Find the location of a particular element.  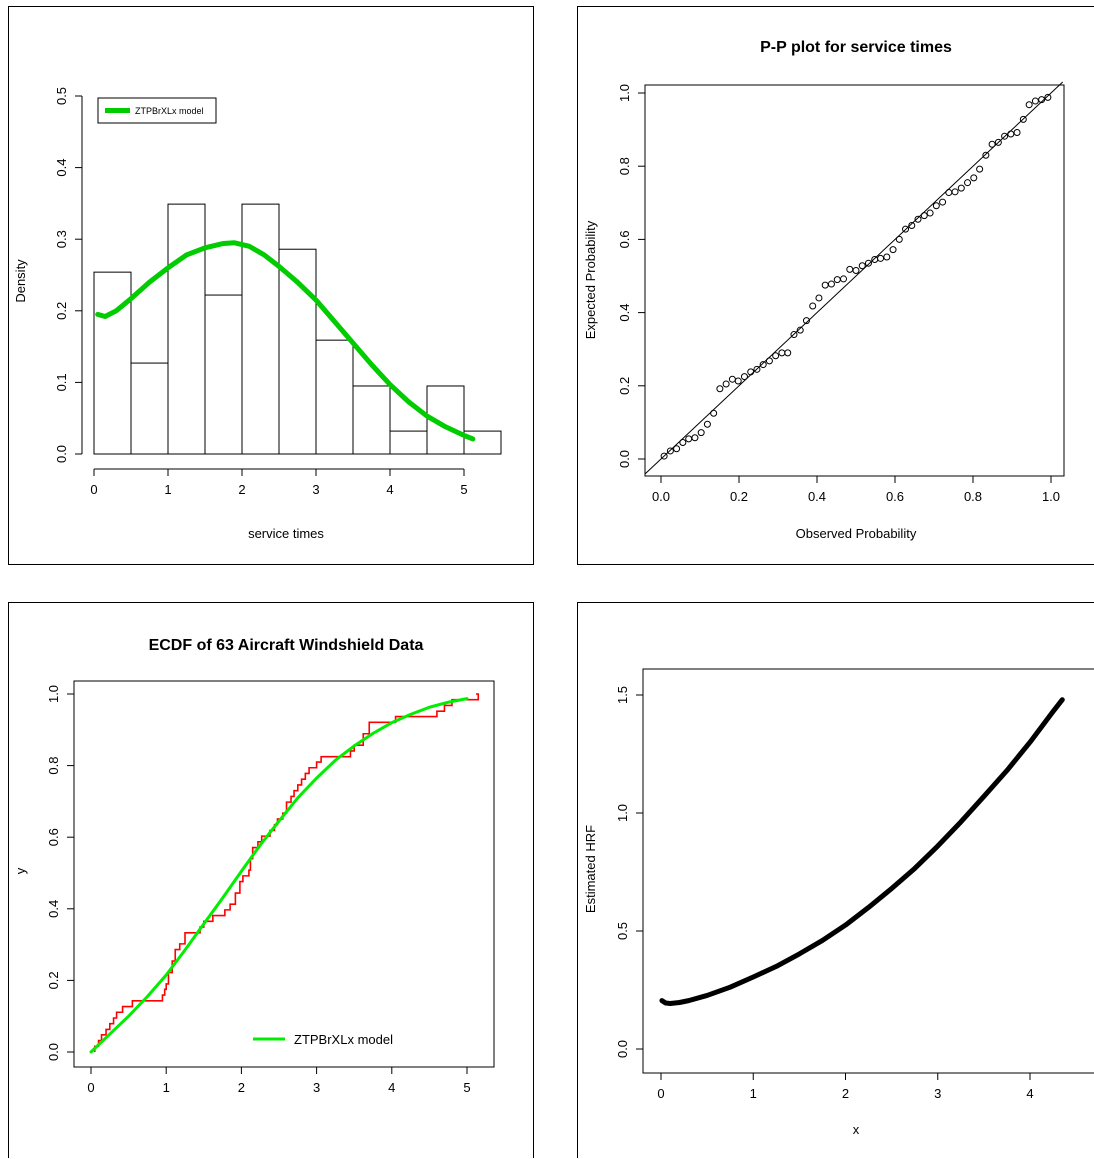

density-curve is located at coordinates (285, 341).